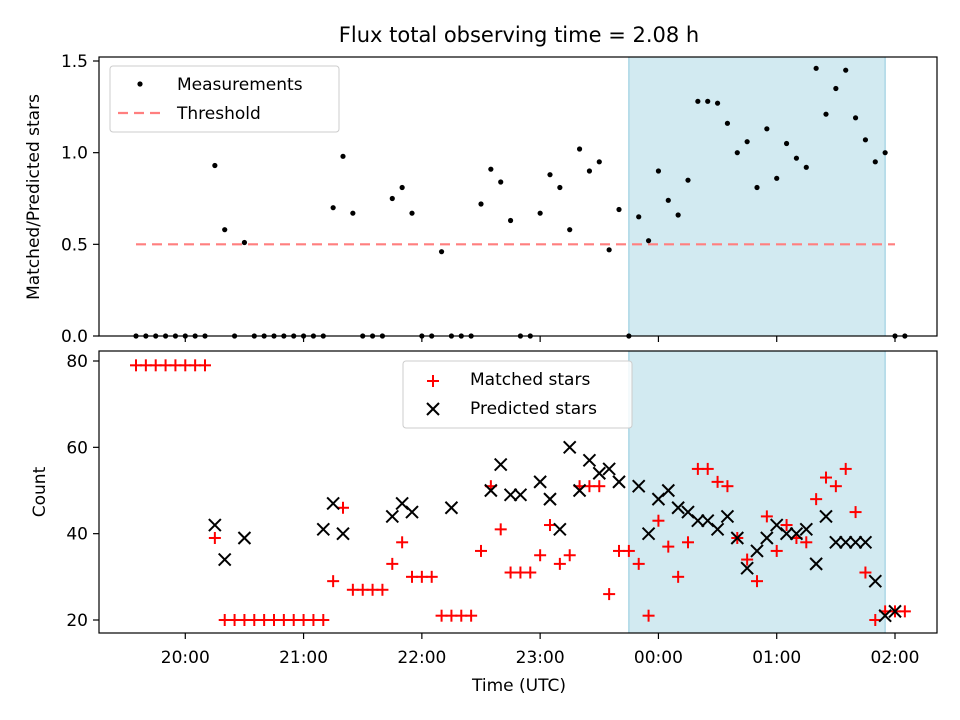  I want to click on bottom-x-ticks: 20:00 21:00 22:00 23:00 00:00 01:00 02:00, so click(540, 650).